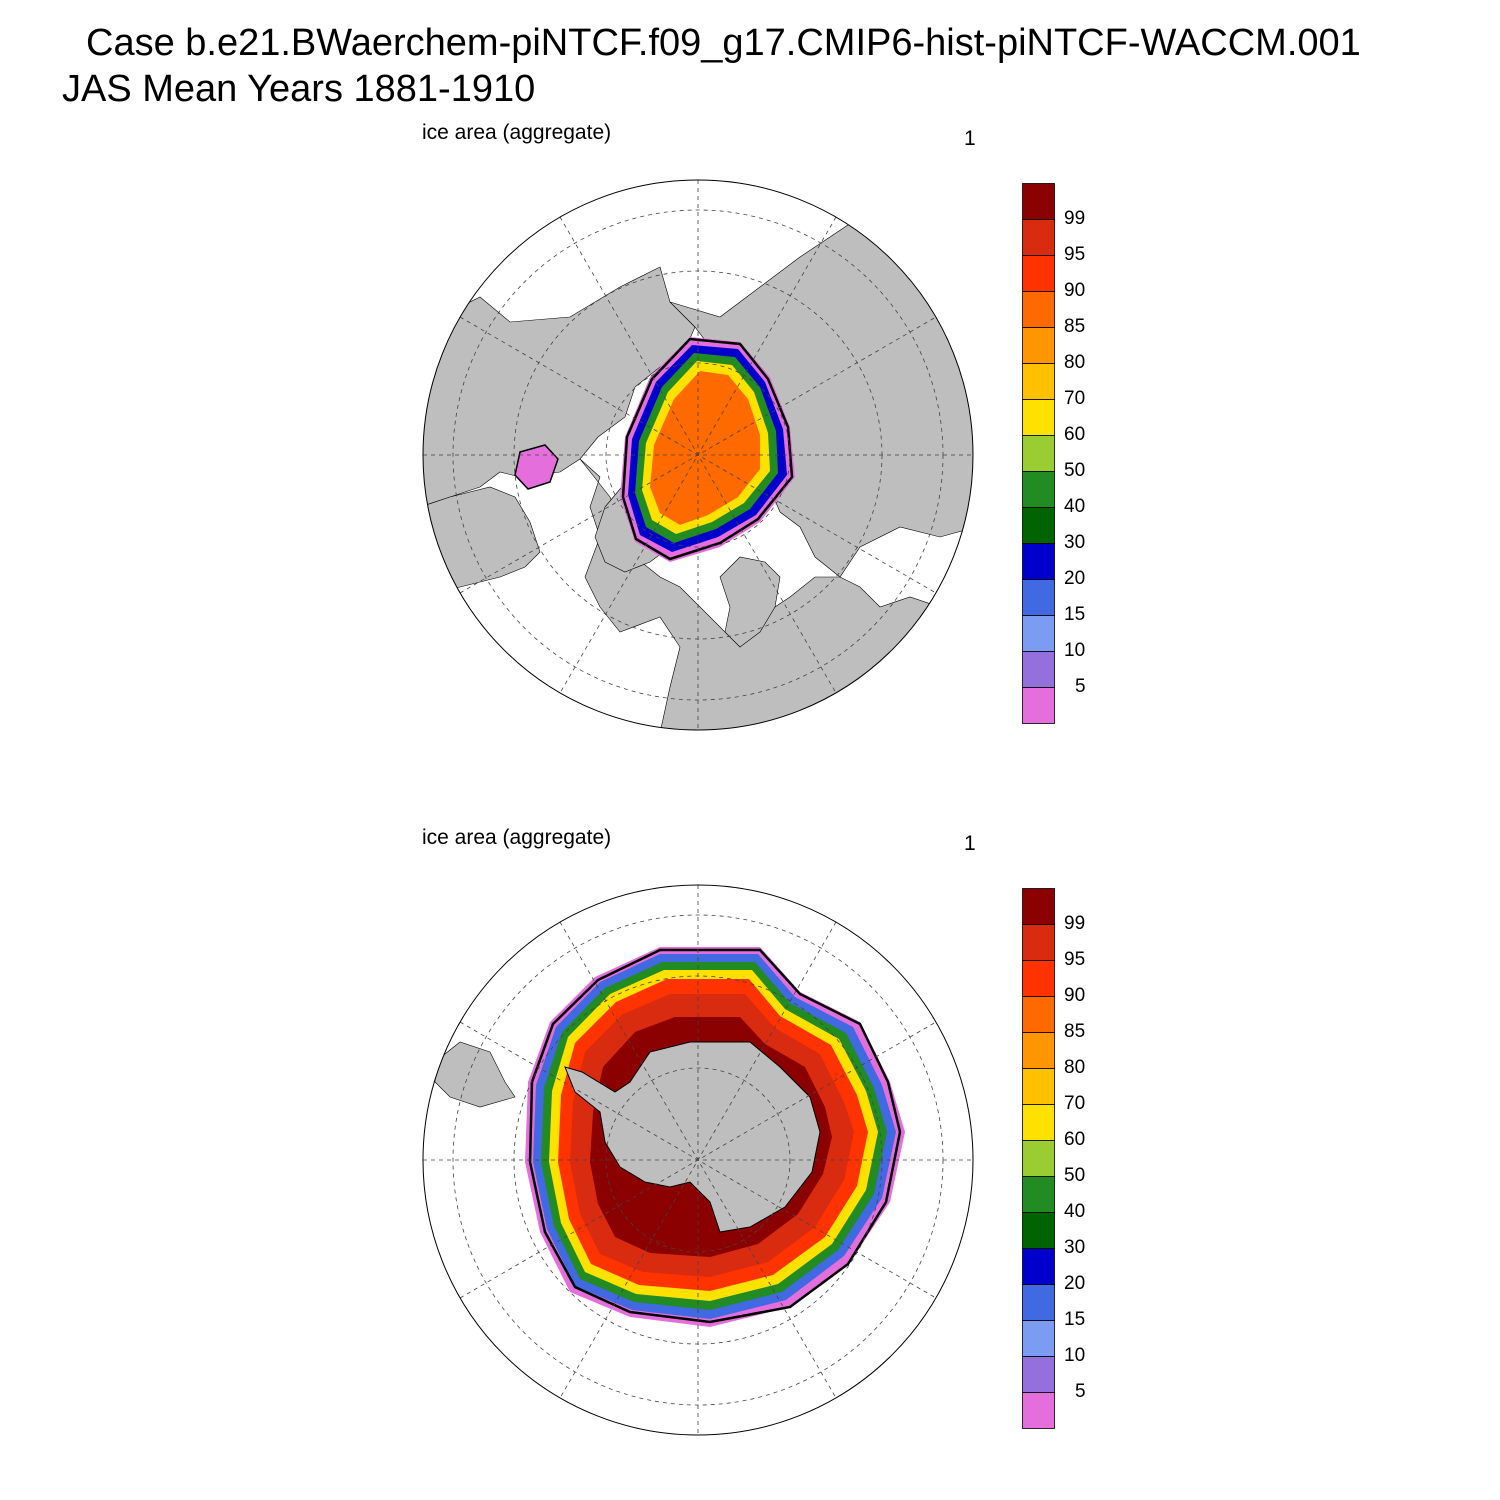 The height and width of the screenshot is (1500, 1500). What do you see at coordinates (536, 467) in the screenshot?
I see `north-hudson-bay-ice` at bounding box center [536, 467].